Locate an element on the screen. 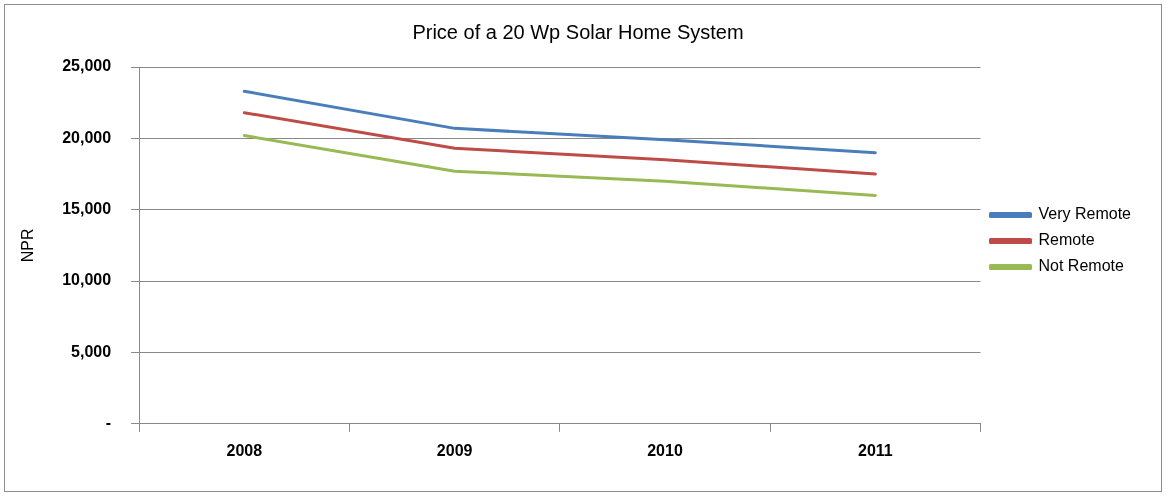 The image size is (1166, 496). y-tick-label: 25,000 is located at coordinates (87, 66).